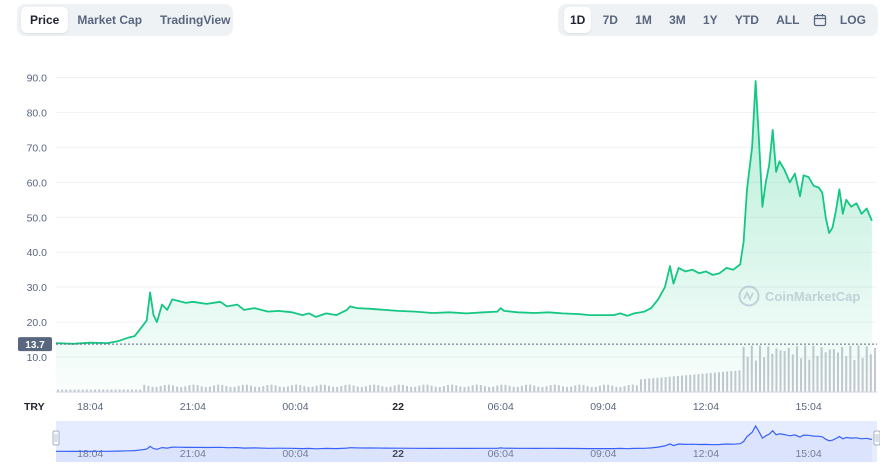 The width and height of the screenshot is (880, 466). I want to click on navigator-right-handle, so click(876, 438).